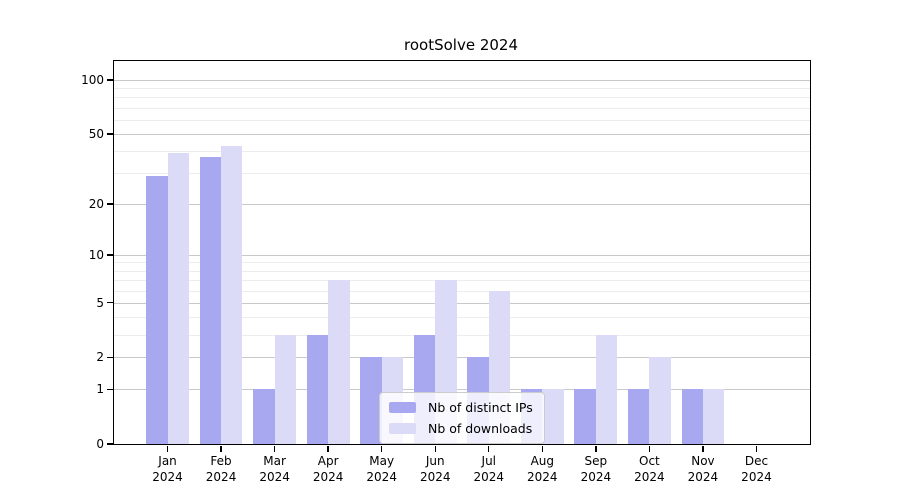 The image size is (900, 500). I want to click on chart-title: rootSolve 2024, so click(461, 45).